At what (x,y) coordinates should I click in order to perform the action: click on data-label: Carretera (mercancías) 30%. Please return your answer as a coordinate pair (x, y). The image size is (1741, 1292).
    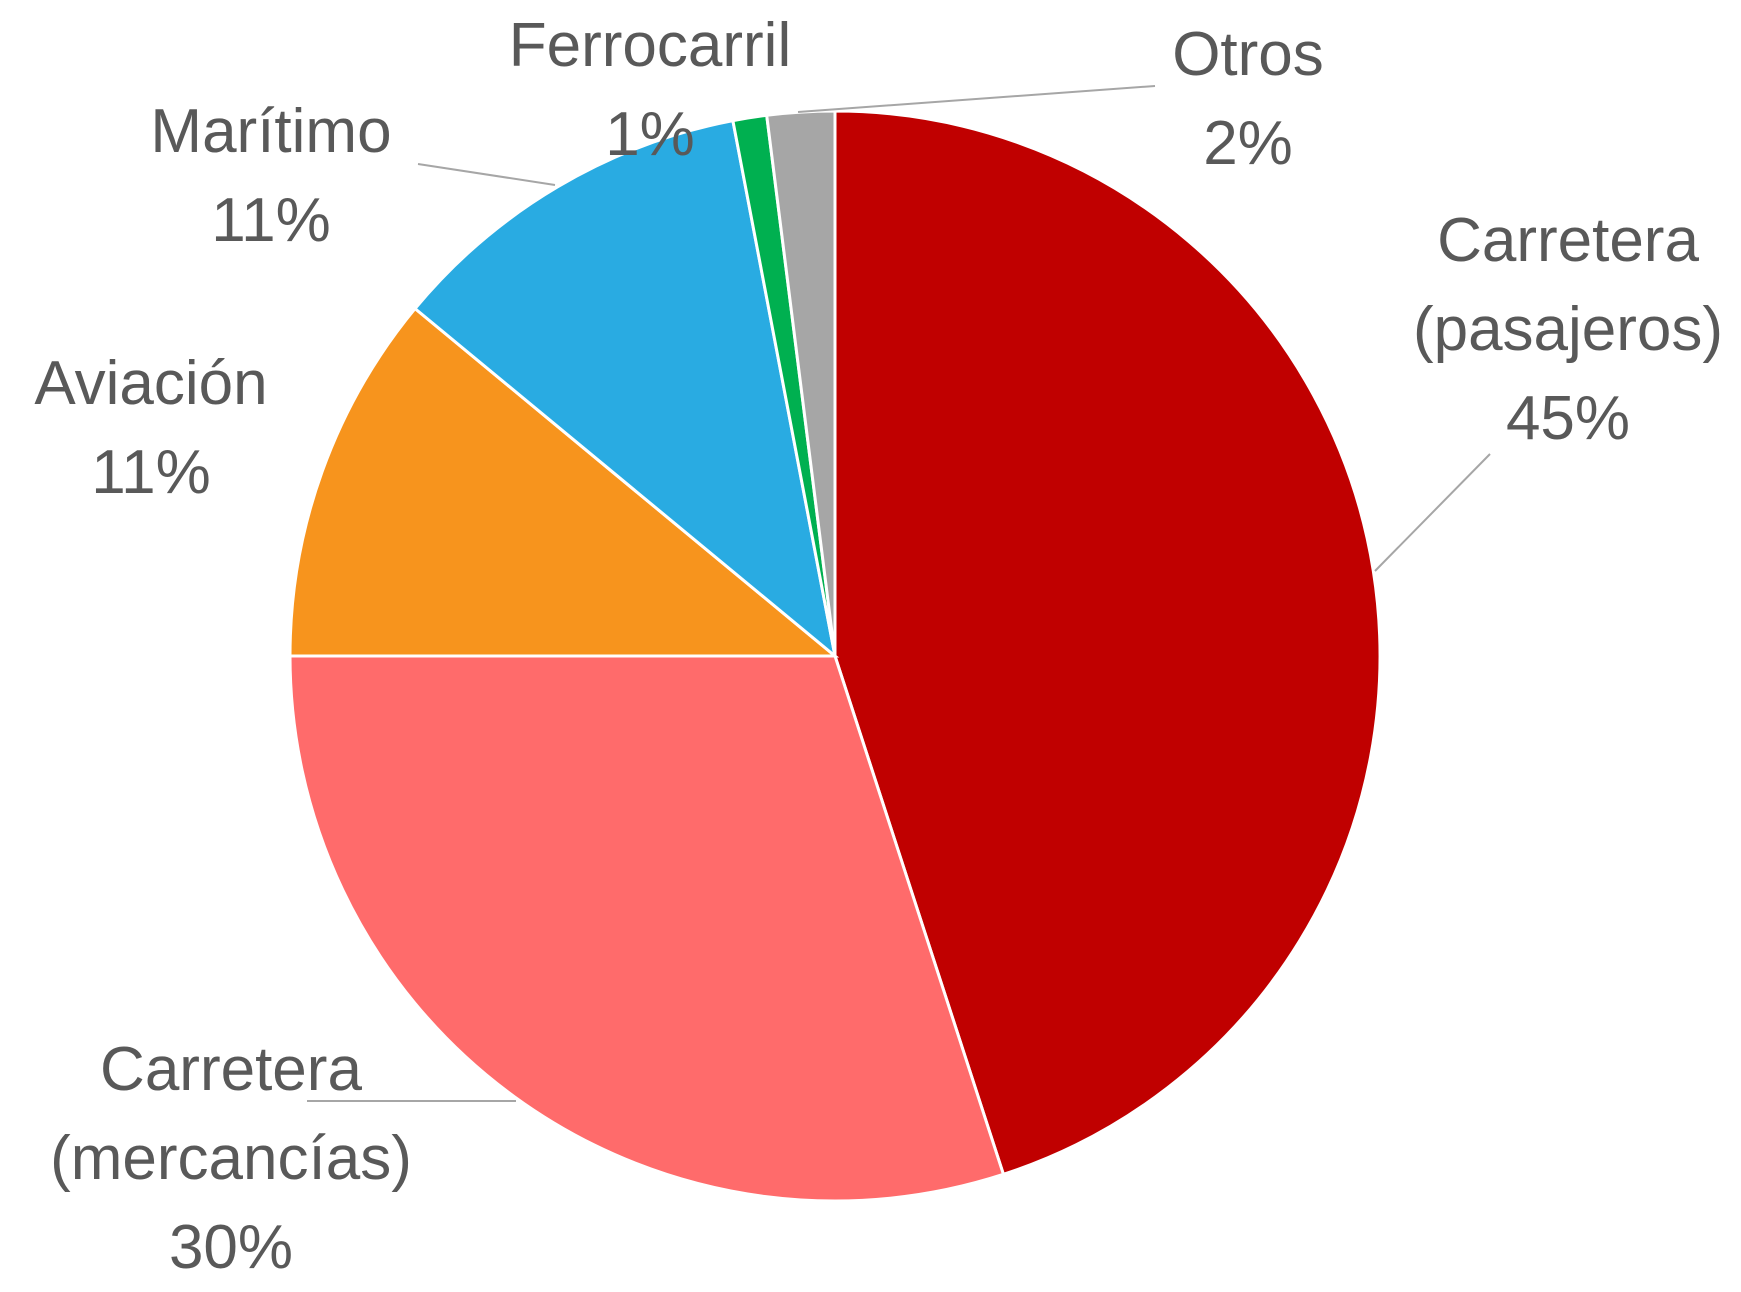
    Looking at the image, I should click on (231, 1158).